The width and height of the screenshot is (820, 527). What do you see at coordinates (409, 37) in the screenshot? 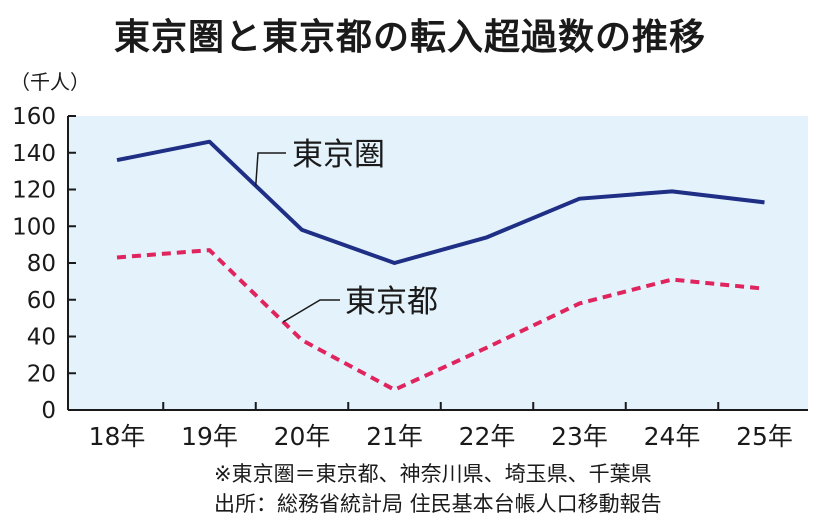
I see `chart-title: 東京圏と東京都の転入超過数の推移` at bounding box center [409, 37].